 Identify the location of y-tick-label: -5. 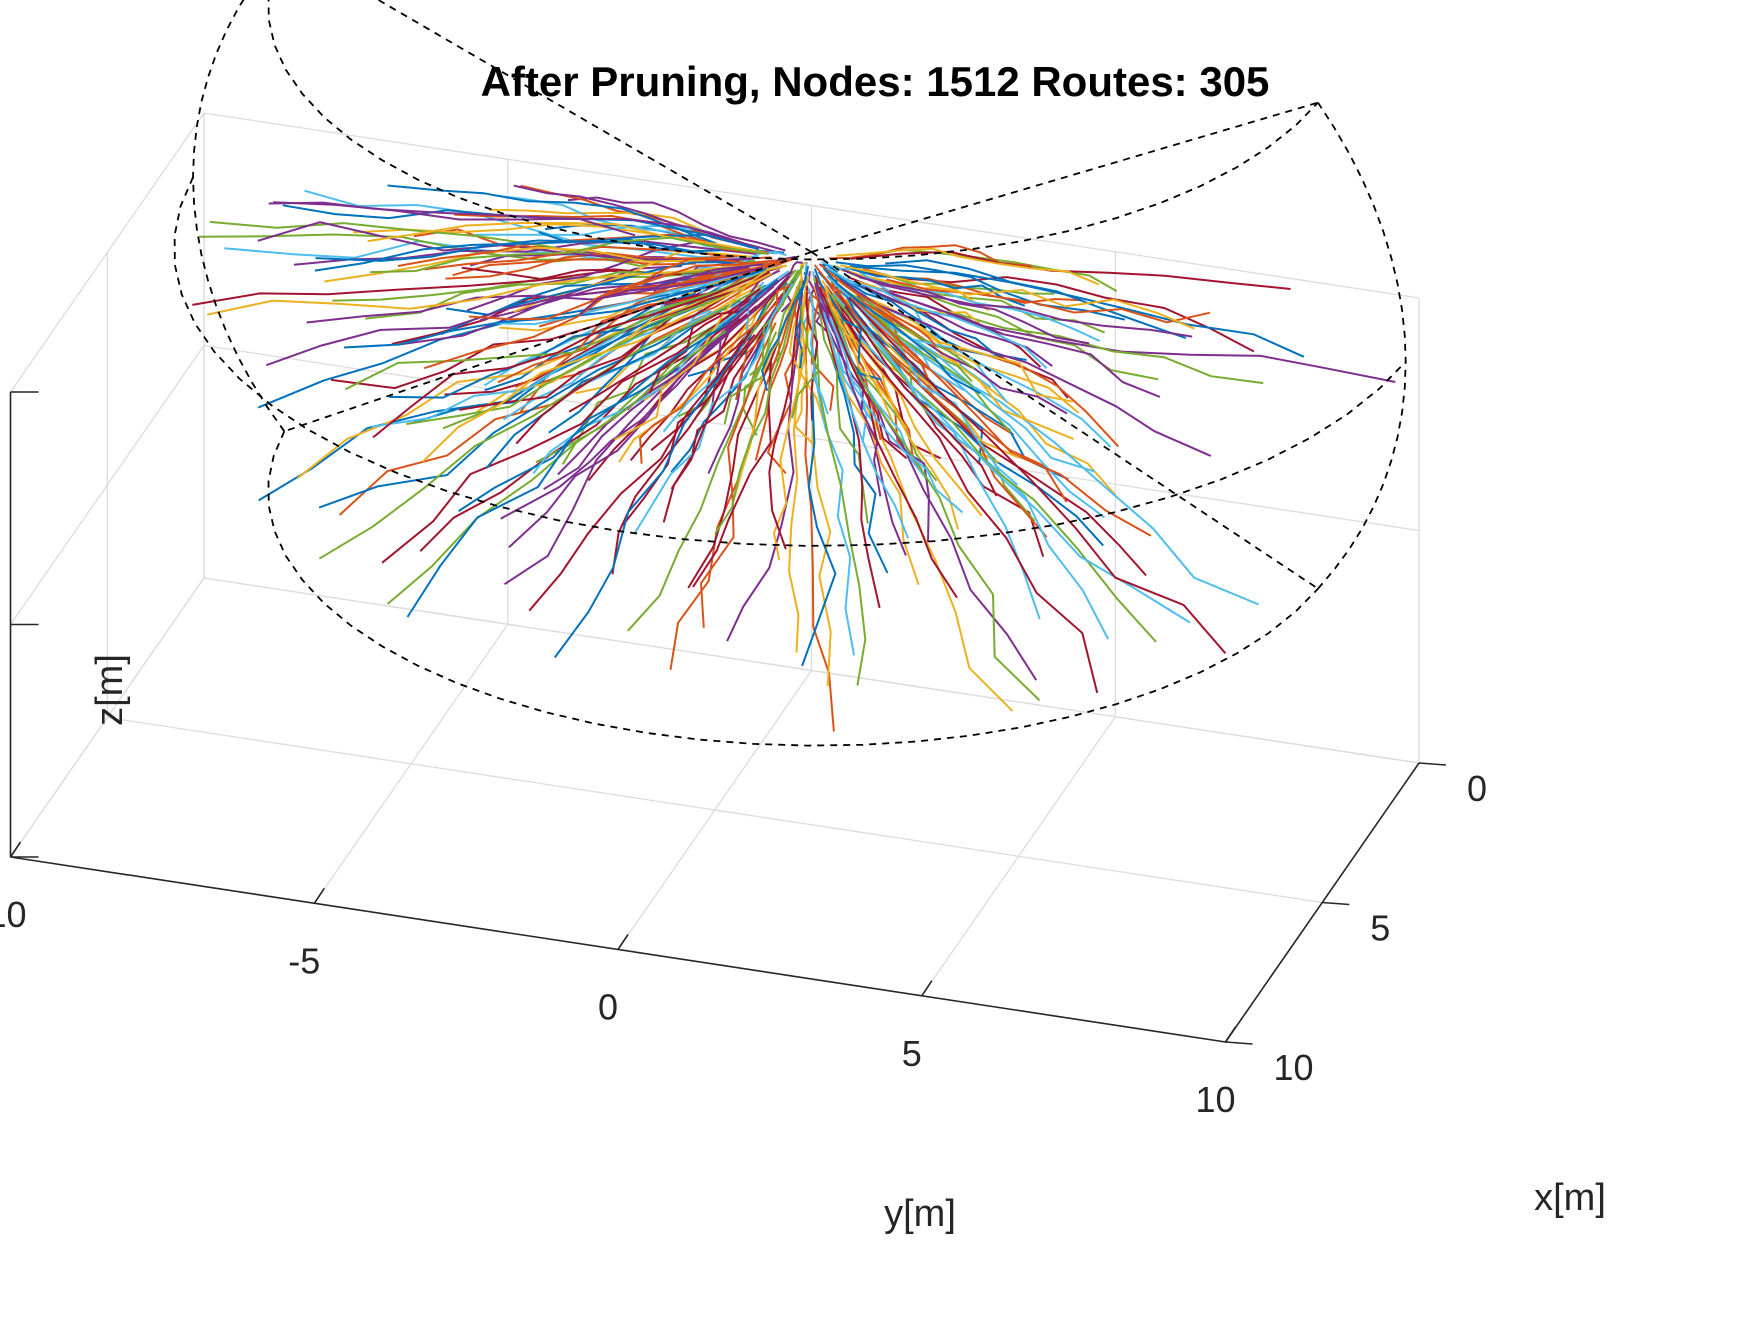
(304, 960).